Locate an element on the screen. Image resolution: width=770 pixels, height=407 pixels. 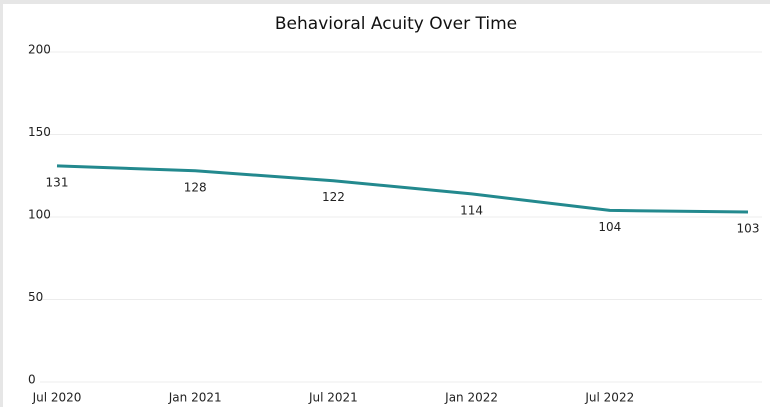
top-border is located at coordinates (385, 2).